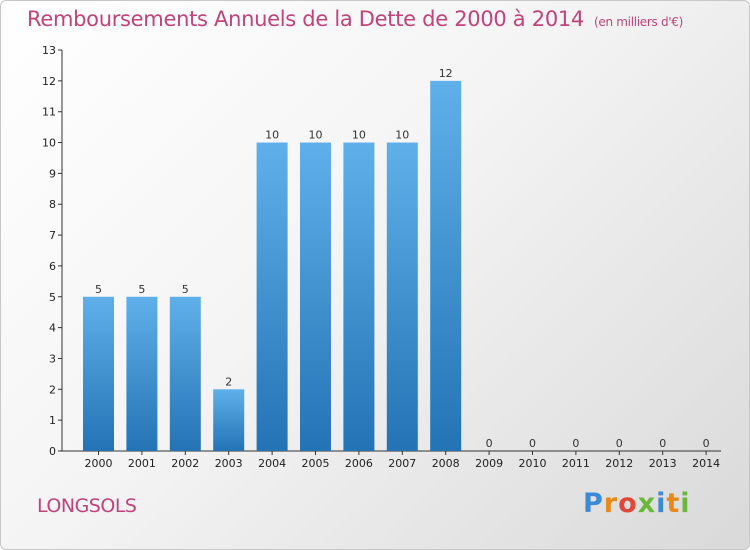  Describe the element at coordinates (87, 506) in the screenshot. I see `commune-name: LONGSOLS` at that location.